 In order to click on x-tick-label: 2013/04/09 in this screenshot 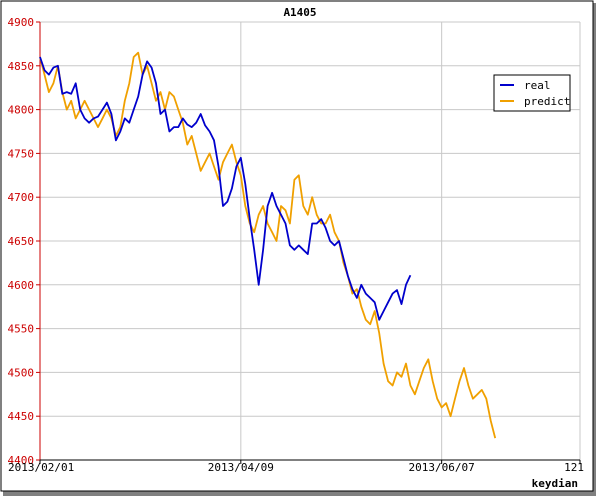, I will do `click(241, 467)`.